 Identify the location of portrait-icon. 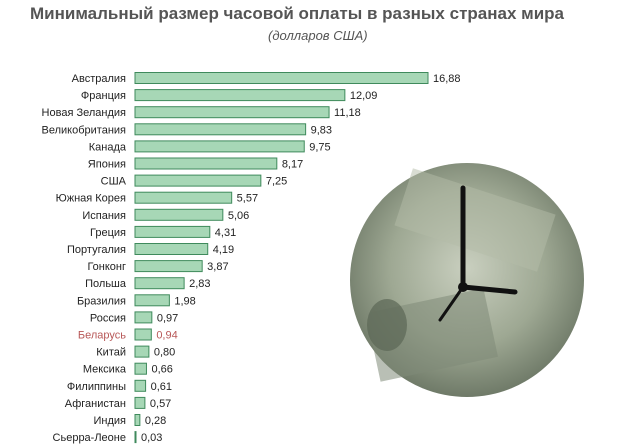
(387, 325).